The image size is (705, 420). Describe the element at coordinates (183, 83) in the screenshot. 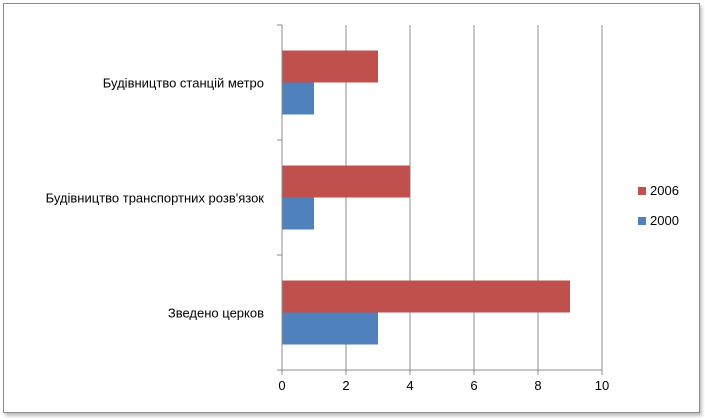

I see `category-label: Будівництво станцій метро` at that location.